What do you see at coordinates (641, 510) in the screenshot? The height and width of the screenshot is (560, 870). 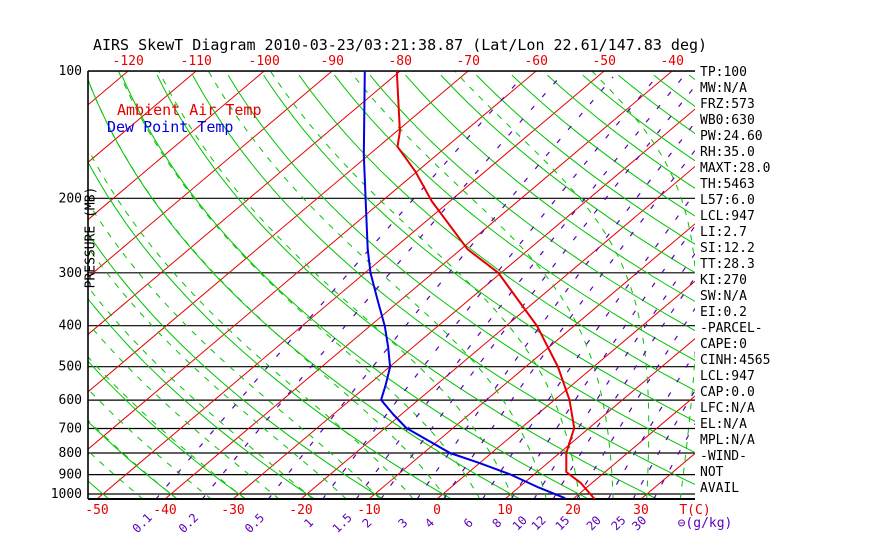 I see `bottom-temp-tick-label: 30` at bounding box center [641, 510].